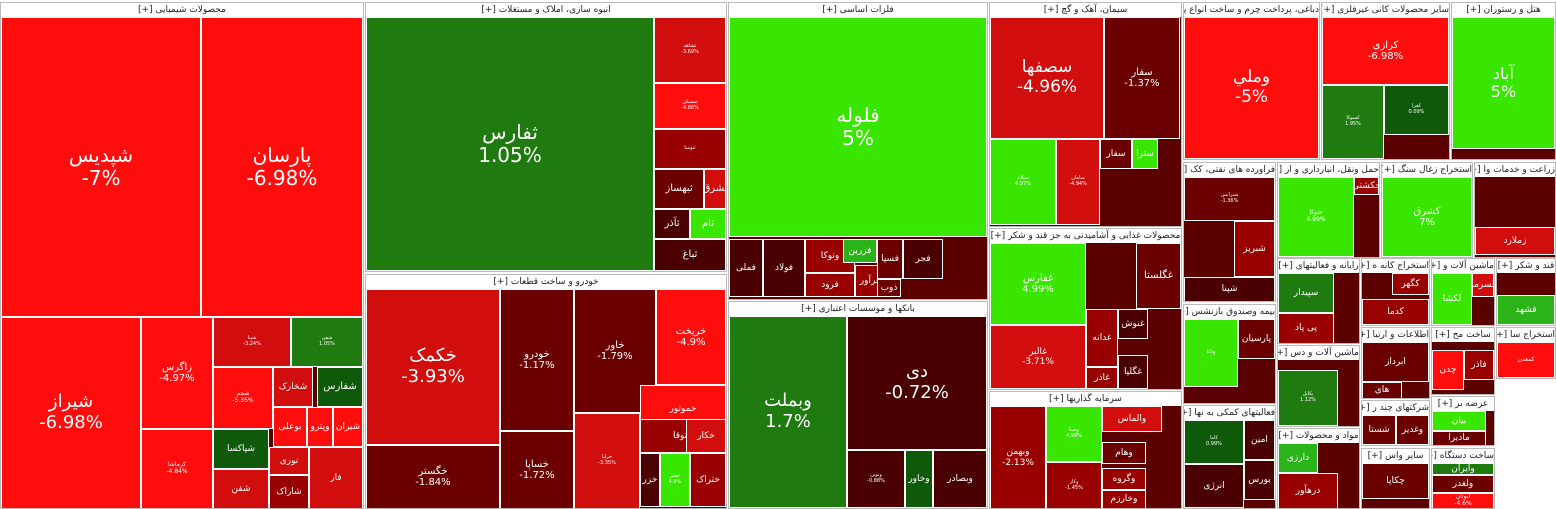  I want to click on stock-tile: ثآذر, so click(672, 224).